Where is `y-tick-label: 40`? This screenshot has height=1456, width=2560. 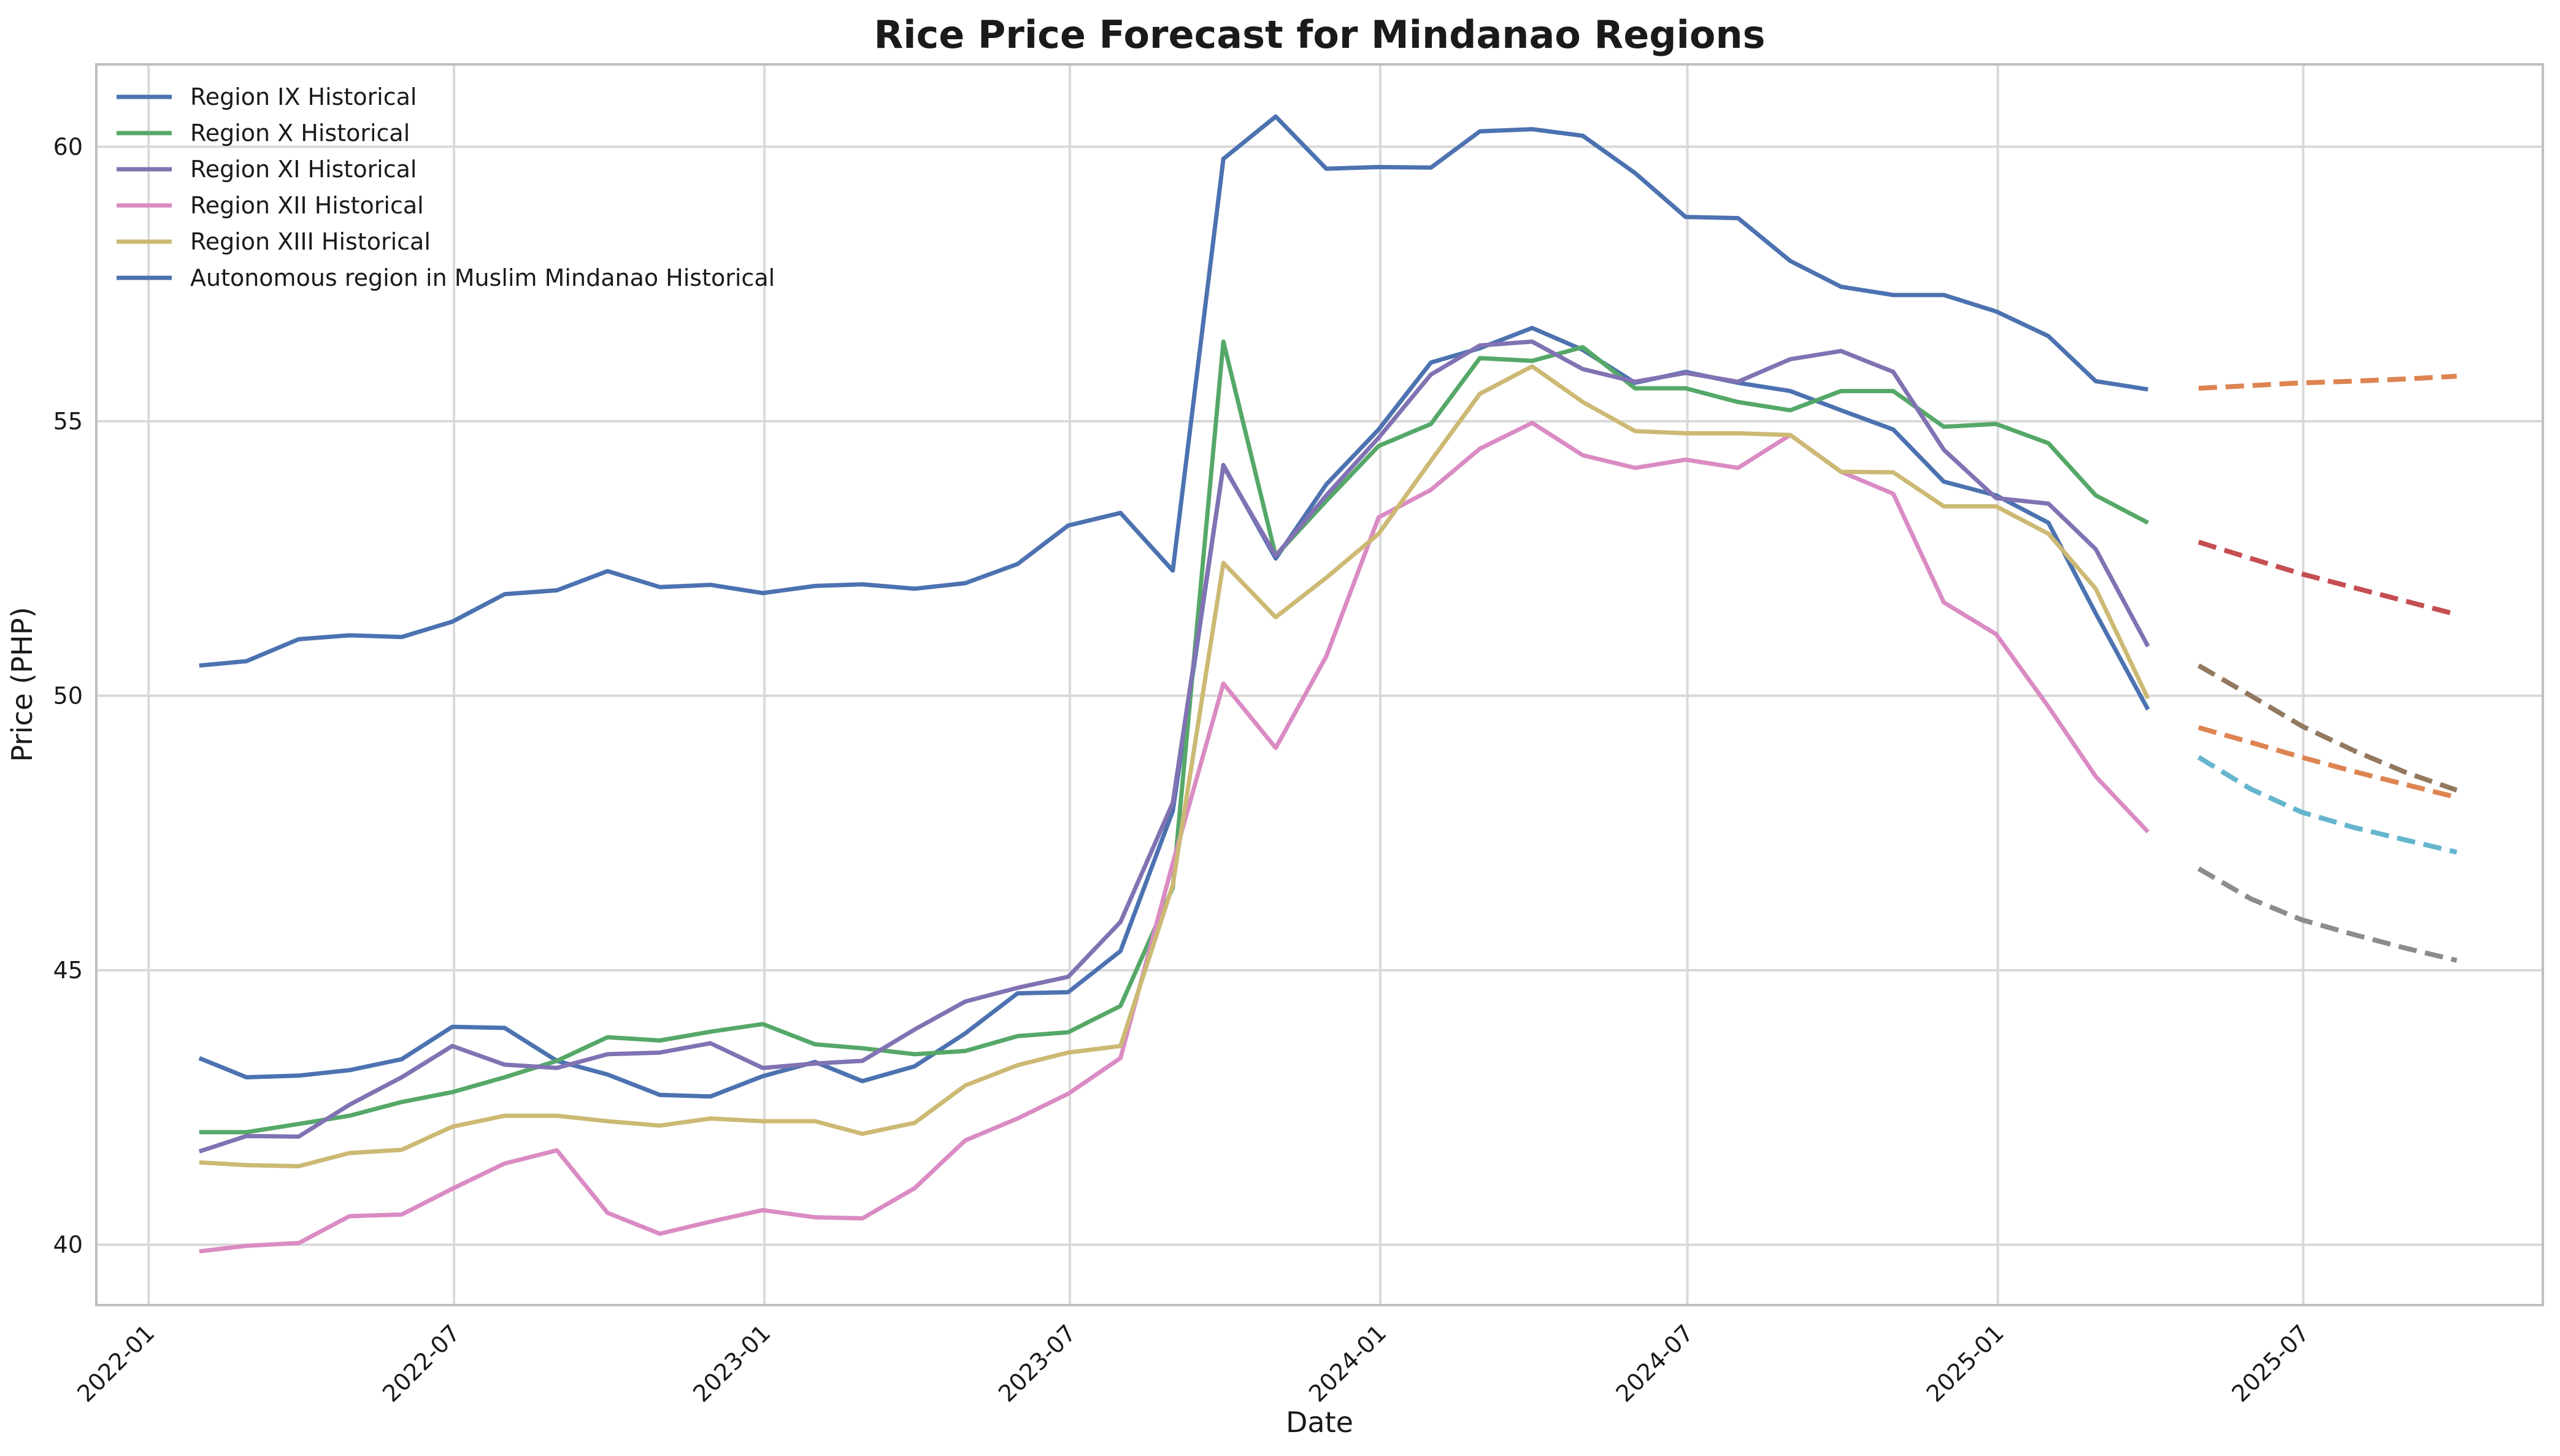 y-tick-label: 40 is located at coordinates (68, 1245).